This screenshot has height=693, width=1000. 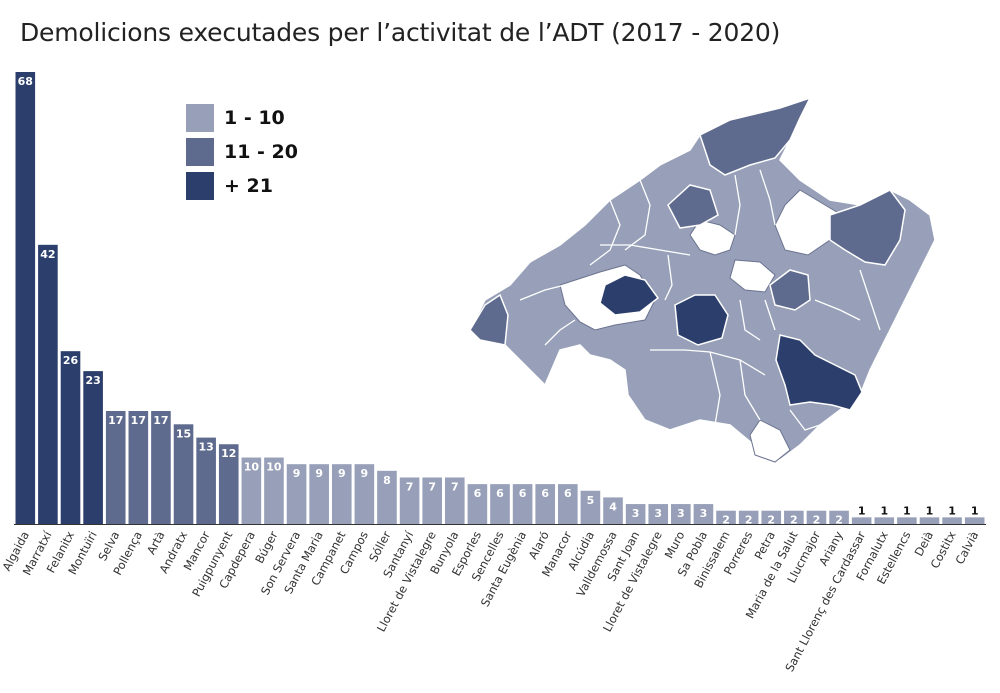 What do you see at coordinates (591, 500) in the screenshot?
I see `value-label: 5` at bounding box center [591, 500].